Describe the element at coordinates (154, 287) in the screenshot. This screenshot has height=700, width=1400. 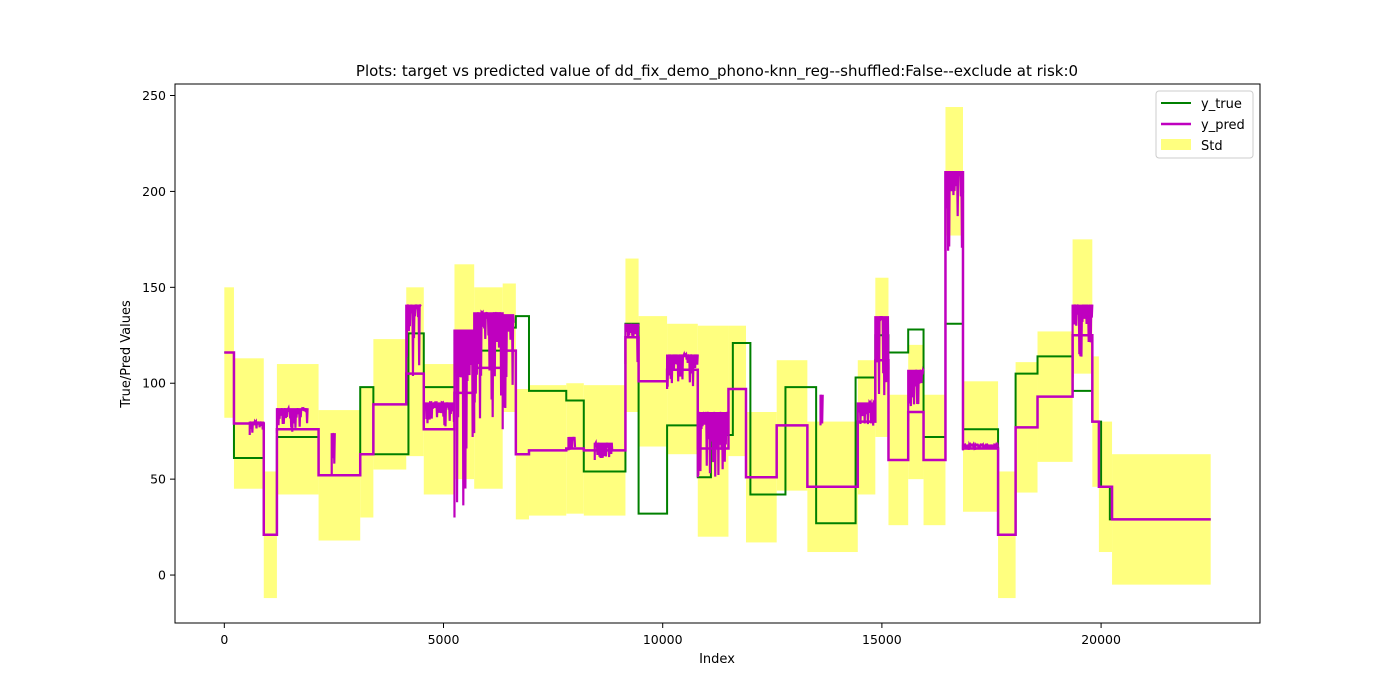
I see `y-tick-label-150: 150` at that location.